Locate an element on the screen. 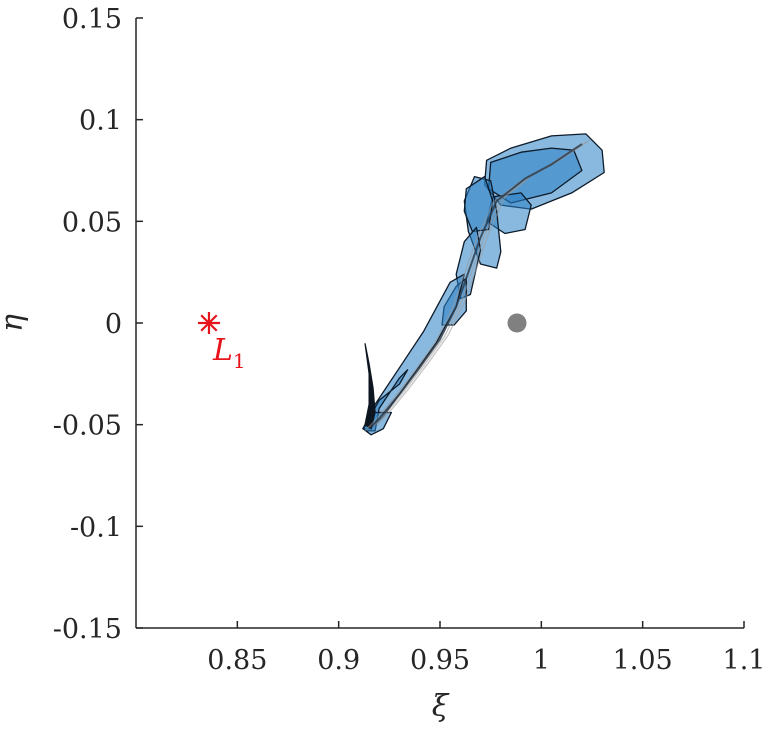 Image resolution: width=767 pixels, height=733 pixels. data-points is located at coordinates (362, 323).